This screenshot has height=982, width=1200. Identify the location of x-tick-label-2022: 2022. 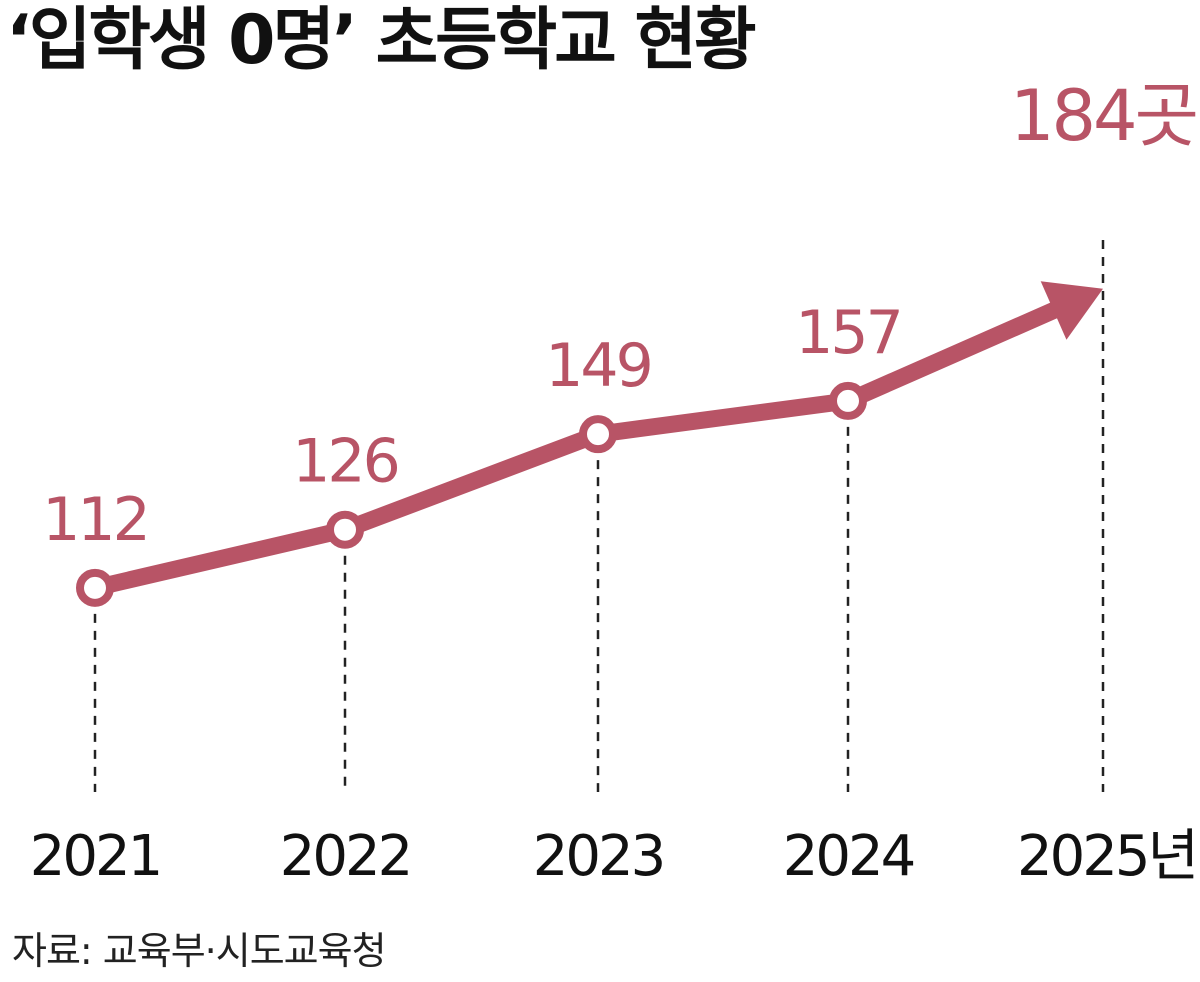
(345, 856).